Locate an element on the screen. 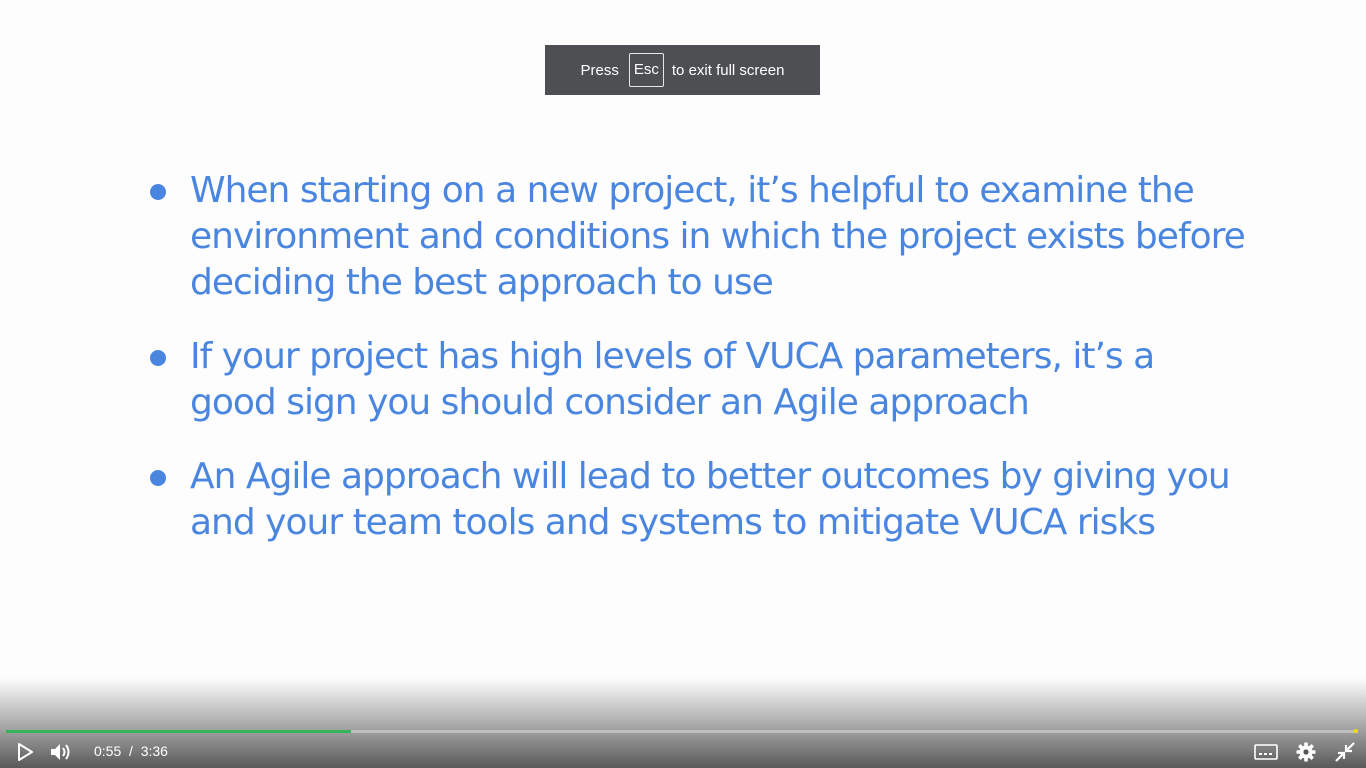  settings-button is located at coordinates (1306, 752).